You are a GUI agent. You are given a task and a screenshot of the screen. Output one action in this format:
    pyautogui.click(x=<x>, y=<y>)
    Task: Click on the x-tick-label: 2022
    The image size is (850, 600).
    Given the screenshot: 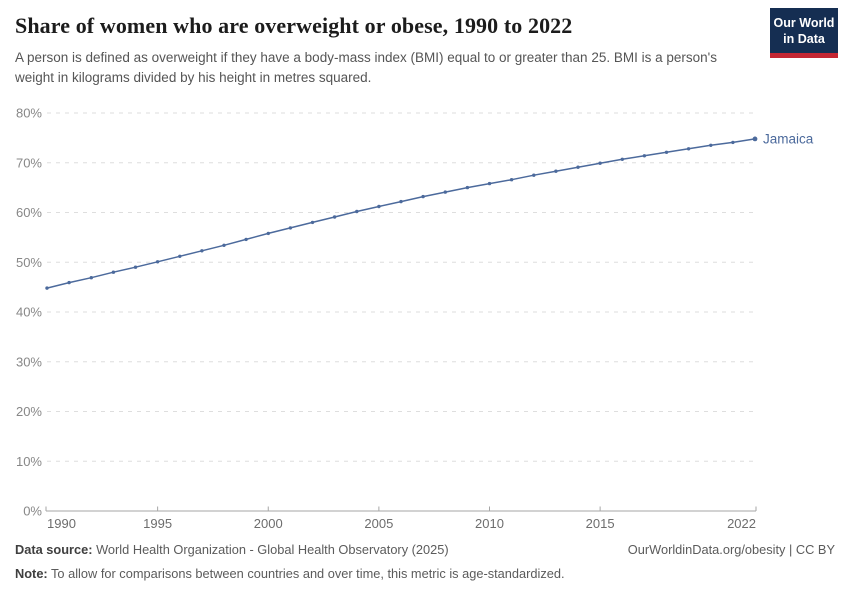 What is the action you would take?
    pyautogui.click(x=741, y=523)
    